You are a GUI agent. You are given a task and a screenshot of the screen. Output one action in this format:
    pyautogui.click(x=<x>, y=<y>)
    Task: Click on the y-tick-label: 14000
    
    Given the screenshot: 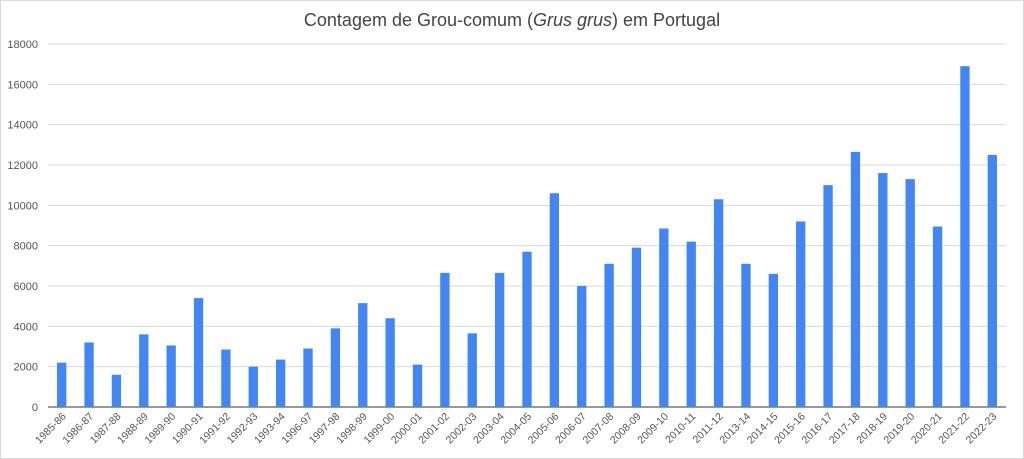 What is the action you would take?
    pyautogui.click(x=22, y=126)
    